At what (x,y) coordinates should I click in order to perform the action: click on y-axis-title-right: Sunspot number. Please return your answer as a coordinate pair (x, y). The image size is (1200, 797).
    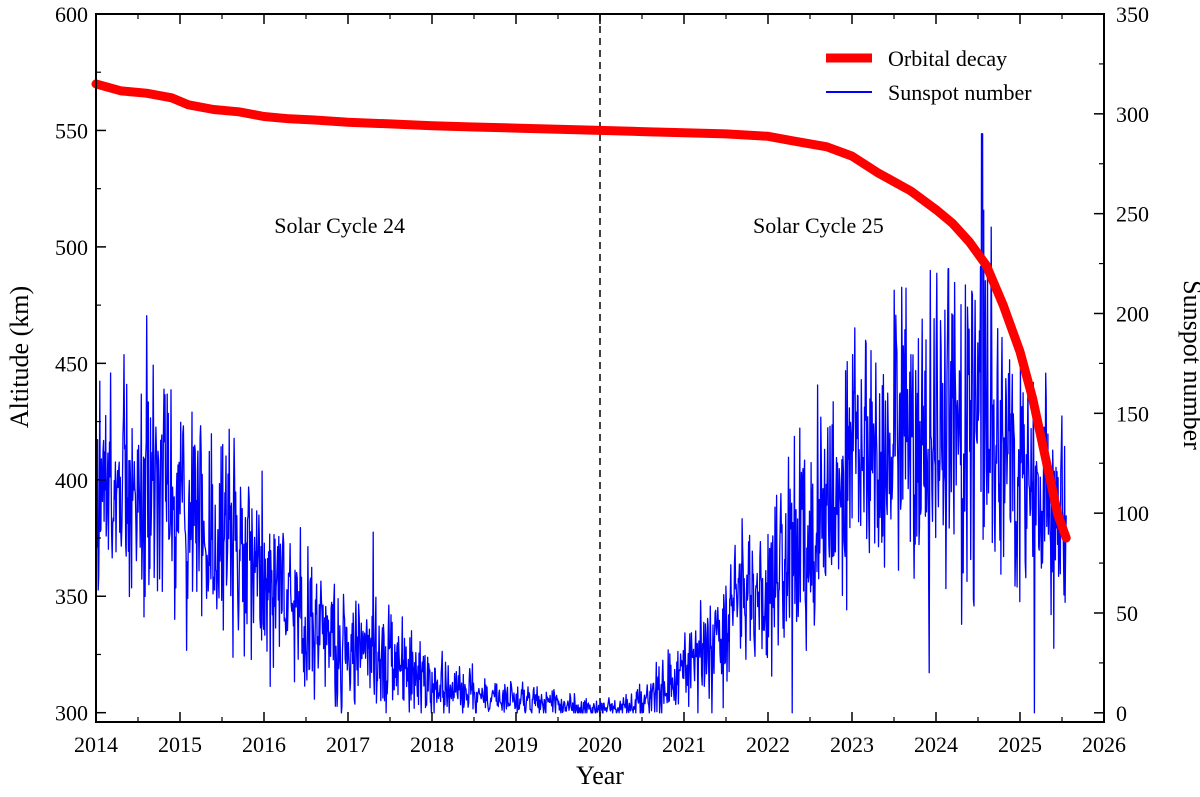
    Looking at the image, I should click on (1189, 365).